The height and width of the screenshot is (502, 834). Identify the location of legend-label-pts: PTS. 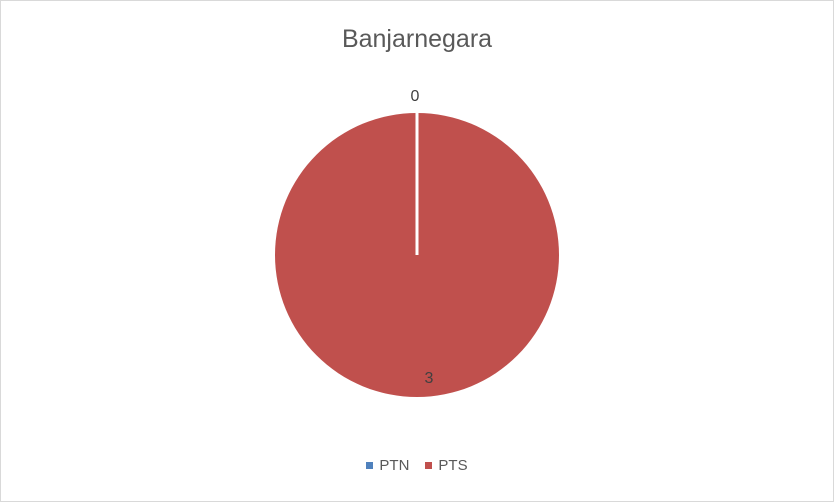
(453, 465).